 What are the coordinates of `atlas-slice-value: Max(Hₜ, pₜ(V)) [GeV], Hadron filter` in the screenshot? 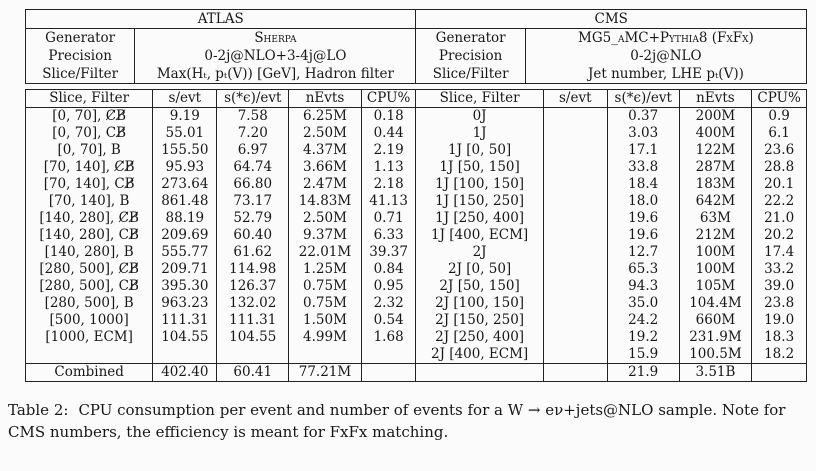 It's located at (275, 74).